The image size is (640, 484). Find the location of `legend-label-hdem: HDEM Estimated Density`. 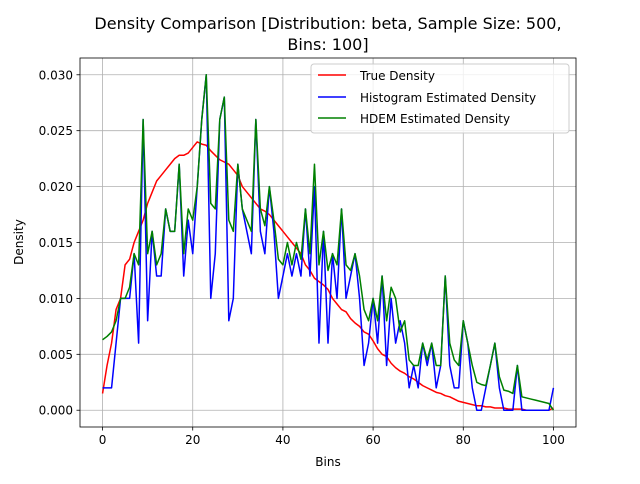

legend-label-hdem: HDEM Estimated Density is located at coordinates (435, 119).